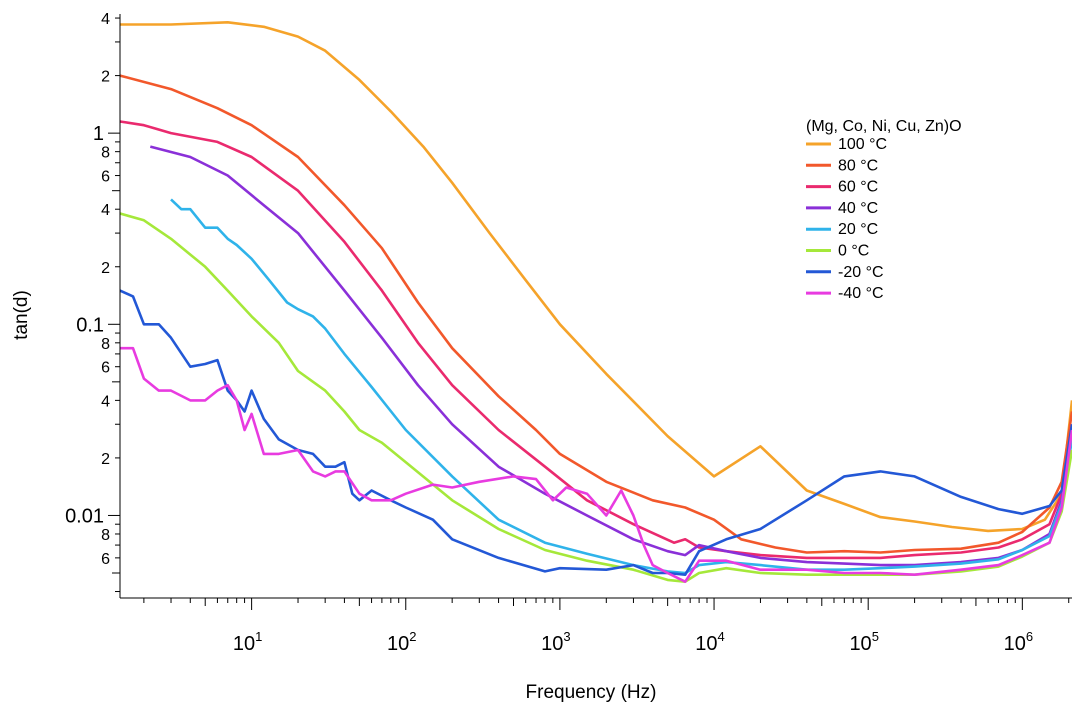 The width and height of the screenshot is (1072, 711). I want to click on x-tick-label-0: 10¹, so click(247, 642).